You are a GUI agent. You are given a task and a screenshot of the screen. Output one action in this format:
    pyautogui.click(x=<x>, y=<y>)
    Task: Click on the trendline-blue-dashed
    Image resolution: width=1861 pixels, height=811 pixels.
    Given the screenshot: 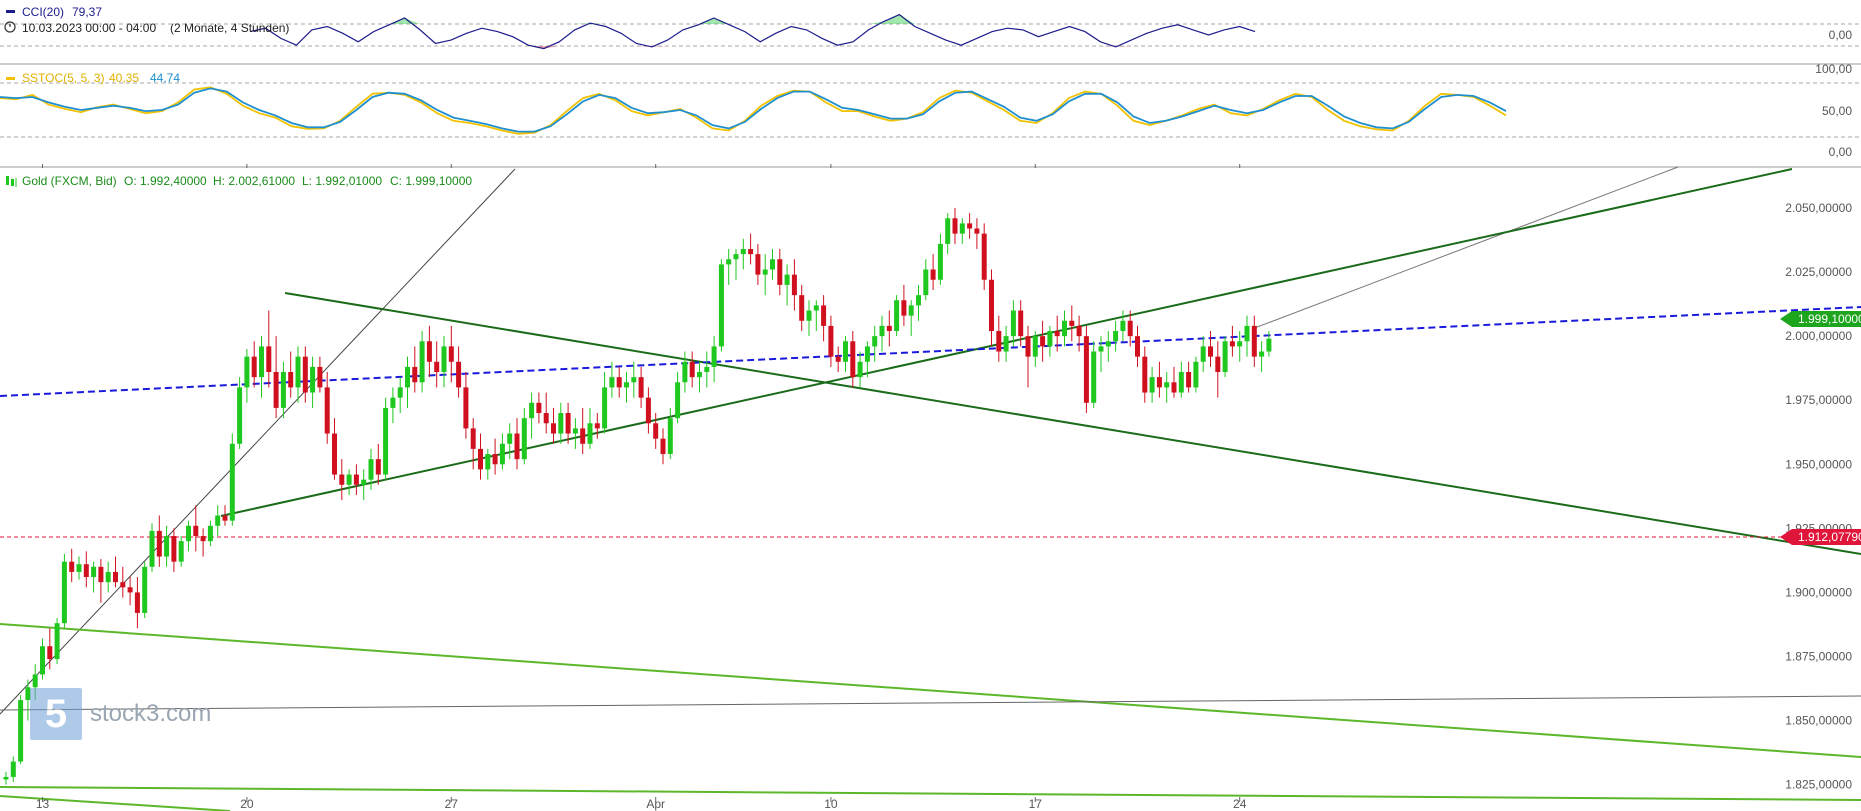 What is the action you would take?
    pyautogui.click(x=930, y=351)
    